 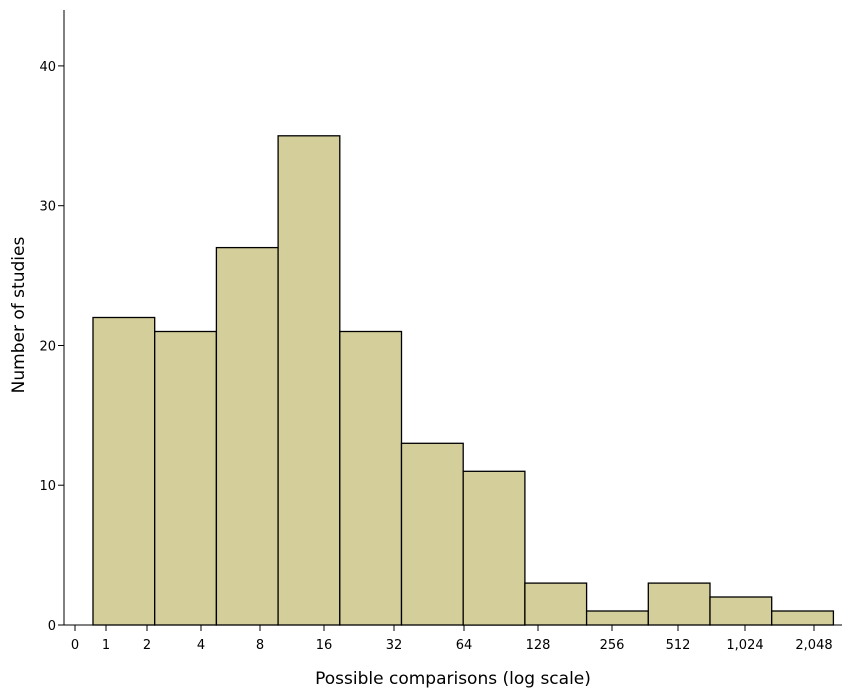 I want to click on x-tick-label: 128, so click(x=538, y=645).